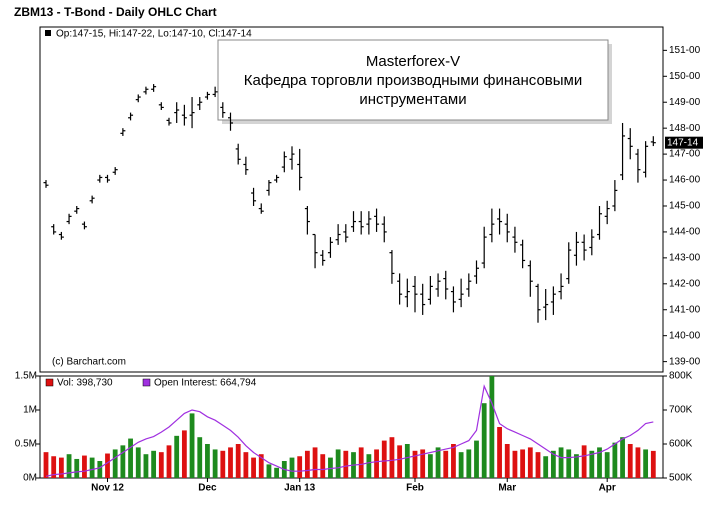 The image size is (719, 514). I want to click on y-tick-label: 139-00, so click(685, 361).